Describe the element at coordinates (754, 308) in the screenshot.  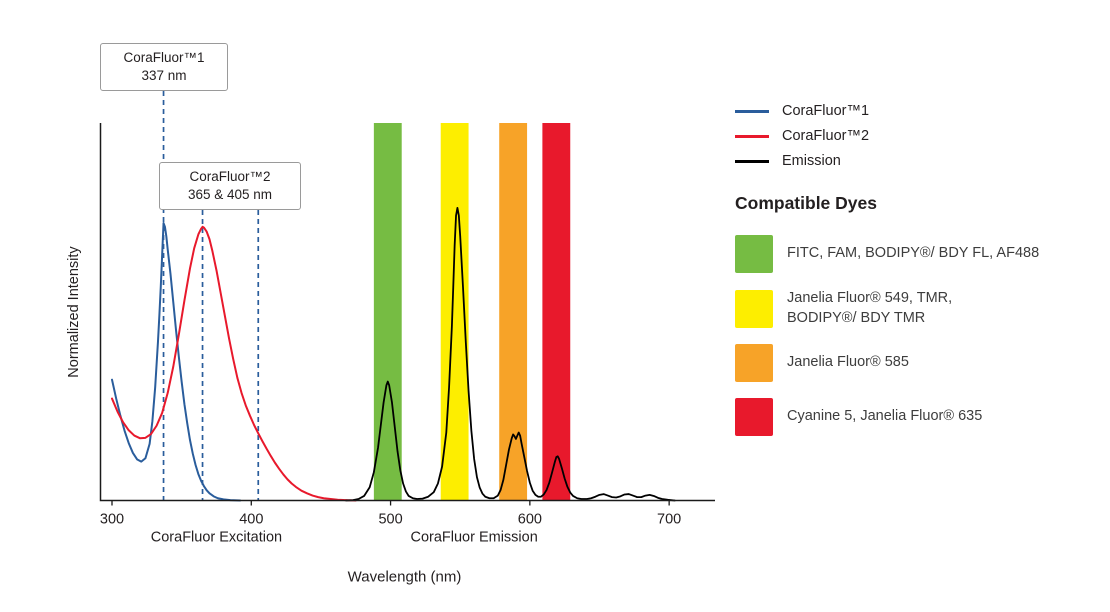
I see `dye-swatch-yellow` at that location.